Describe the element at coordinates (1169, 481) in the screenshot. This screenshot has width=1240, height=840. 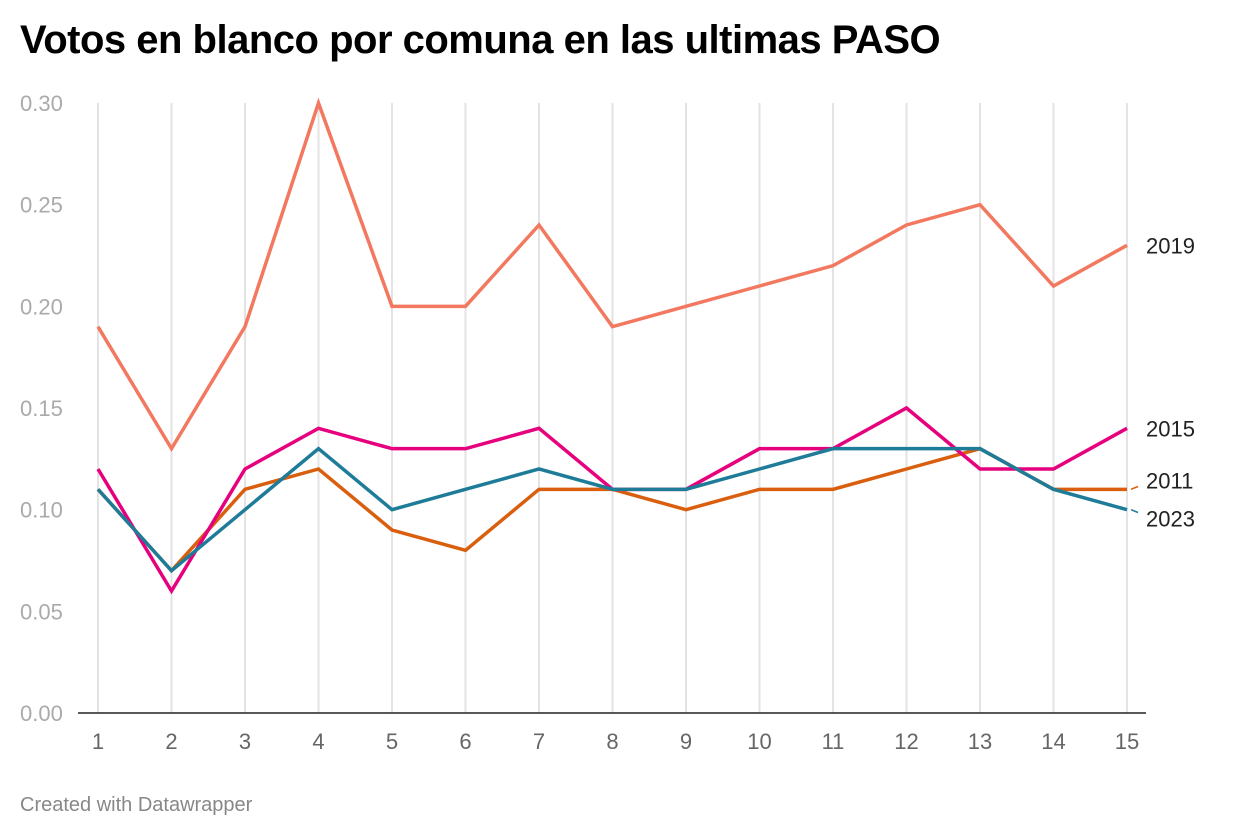
I see `series-label-2011: 2011` at that location.